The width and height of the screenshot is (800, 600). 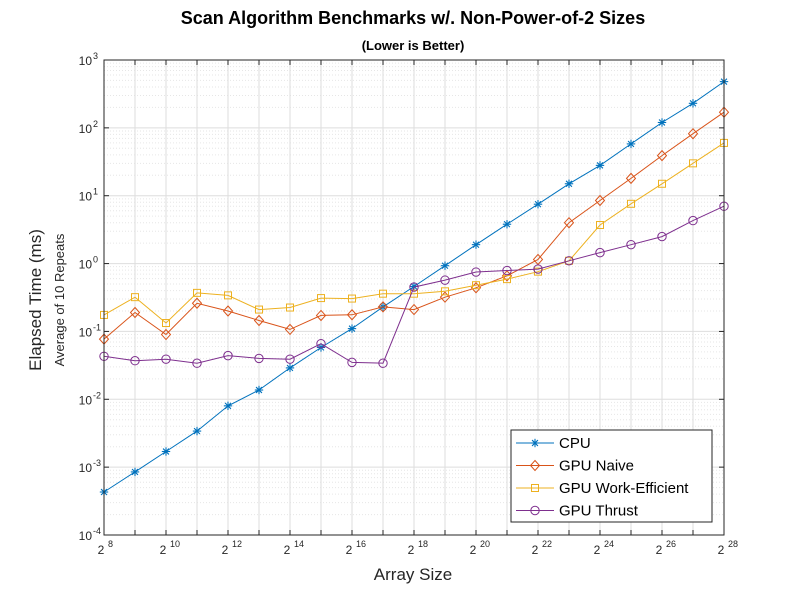 I want to click on x-tick-exponent: 22, so click(x=547, y=544).